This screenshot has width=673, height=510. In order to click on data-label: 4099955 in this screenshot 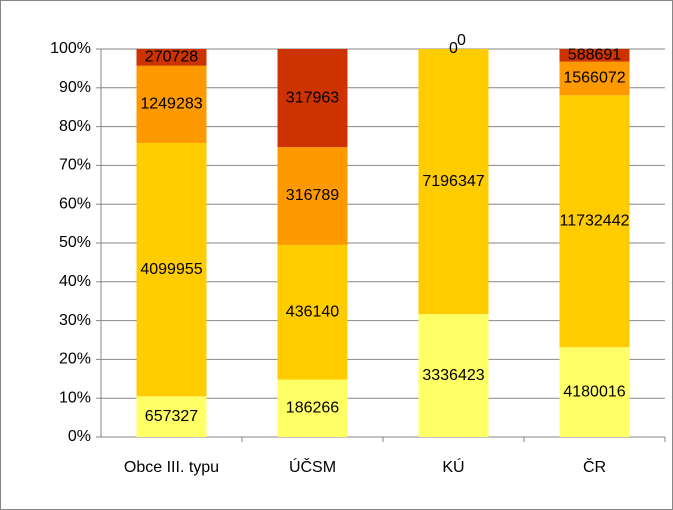, I will do `click(171, 269)`.